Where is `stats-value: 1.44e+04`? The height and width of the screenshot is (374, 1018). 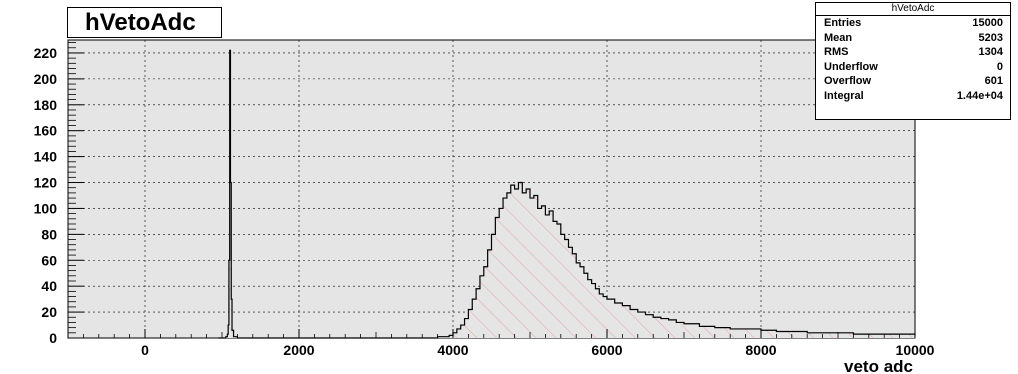 stats-value: 1.44e+04 is located at coordinates (979, 95).